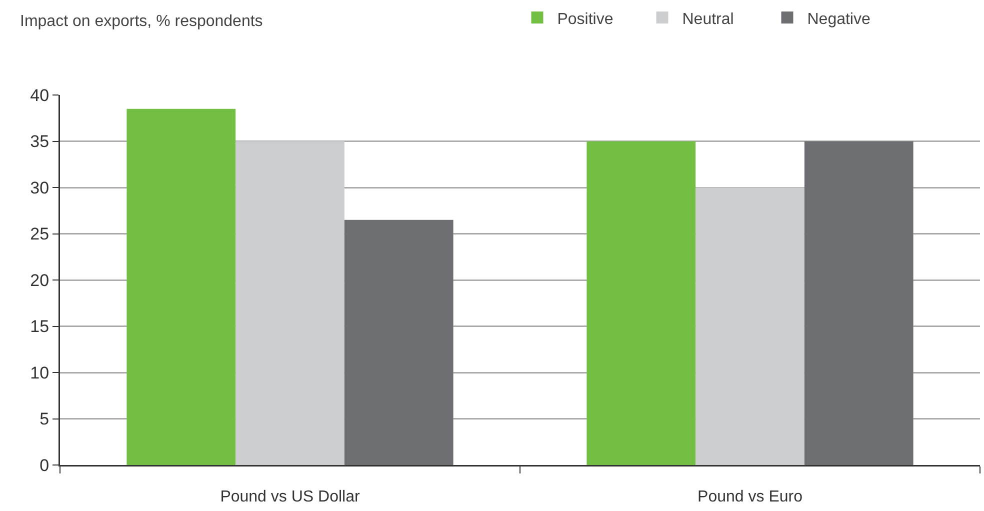  I want to click on x-tick-label: Pound vs Euro, so click(750, 497).